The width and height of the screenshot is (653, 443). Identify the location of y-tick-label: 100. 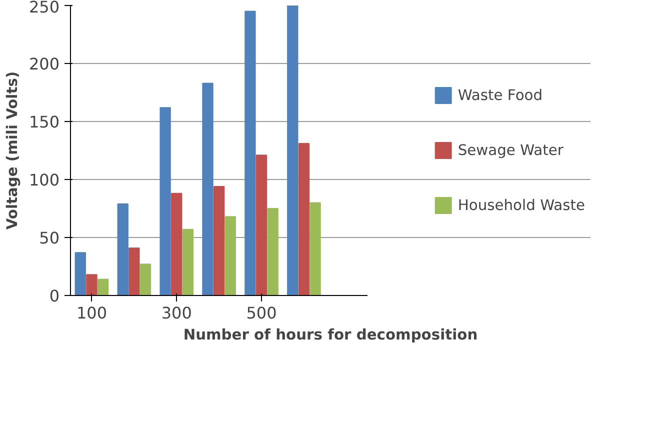
(44, 180).